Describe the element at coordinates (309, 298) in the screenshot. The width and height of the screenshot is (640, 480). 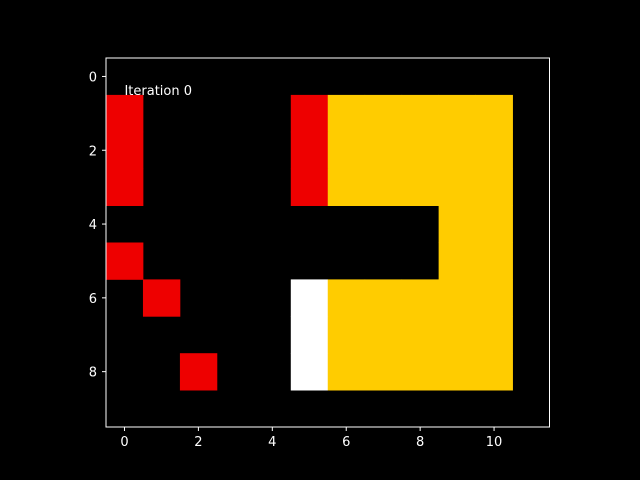
I see `heatmap-cell-r6-c5` at that location.